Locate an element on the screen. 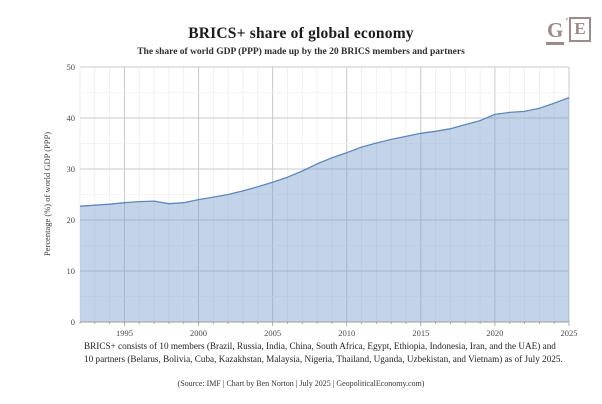 The height and width of the screenshot is (404, 602). x-tick-label: 2020 is located at coordinates (494, 333).